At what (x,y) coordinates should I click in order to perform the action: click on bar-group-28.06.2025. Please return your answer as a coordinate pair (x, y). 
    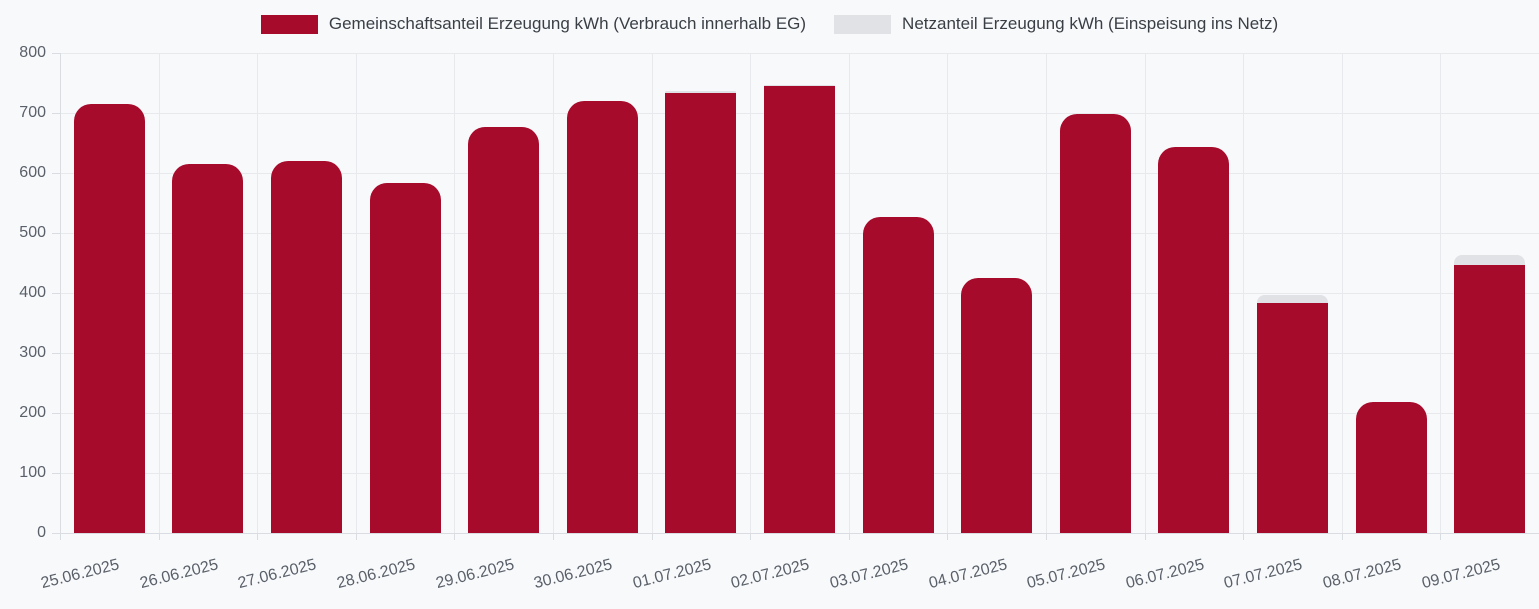
    Looking at the image, I should click on (405, 358).